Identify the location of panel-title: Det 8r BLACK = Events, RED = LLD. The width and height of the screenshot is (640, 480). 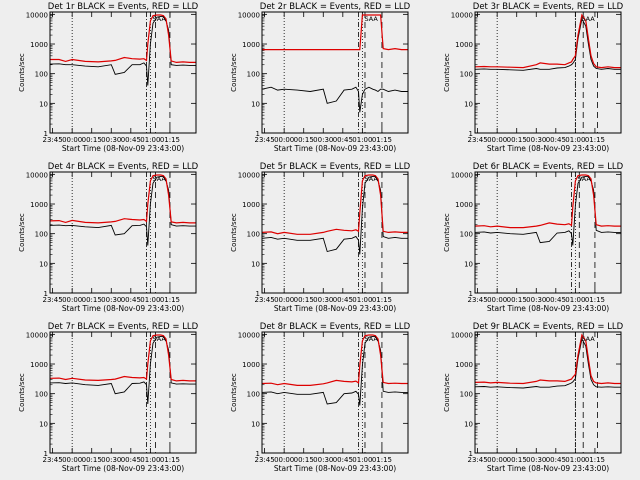
(335, 327).